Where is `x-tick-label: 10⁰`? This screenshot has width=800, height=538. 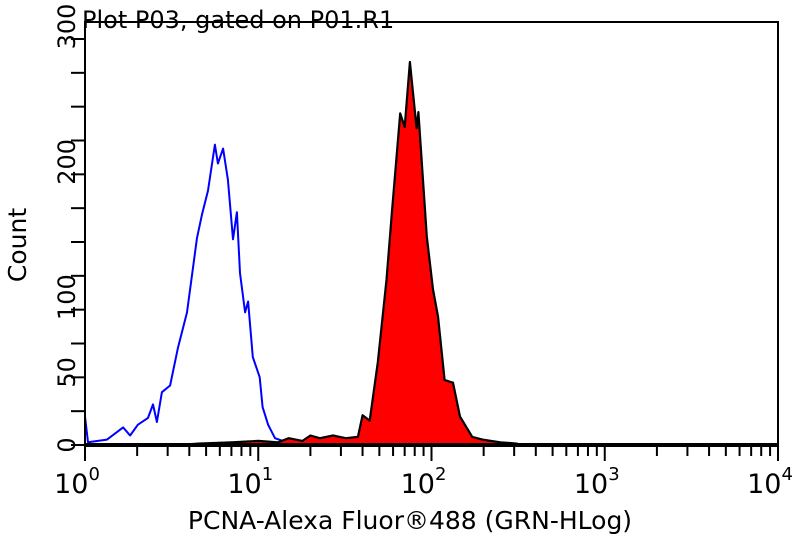
x-tick-label: 10⁰ is located at coordinates (77, 482).